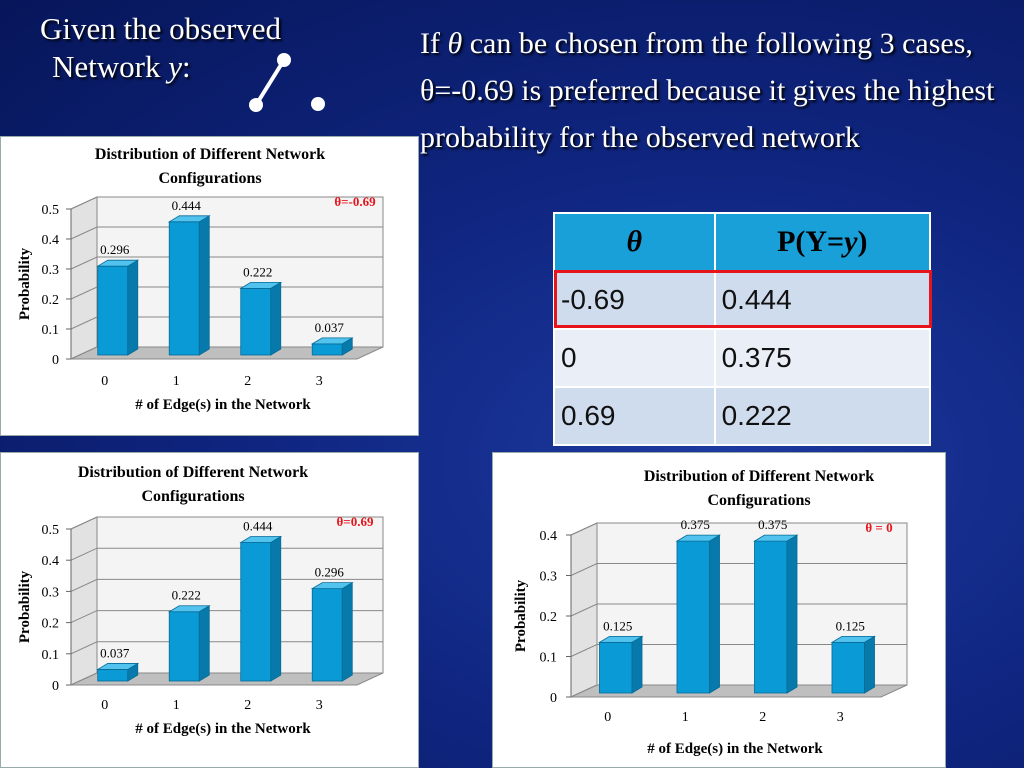 The image size is (1024, 768). Describe the element at coordinates (186, 595) in the screenshot. I see `data-label-1: 0.222` at that location.